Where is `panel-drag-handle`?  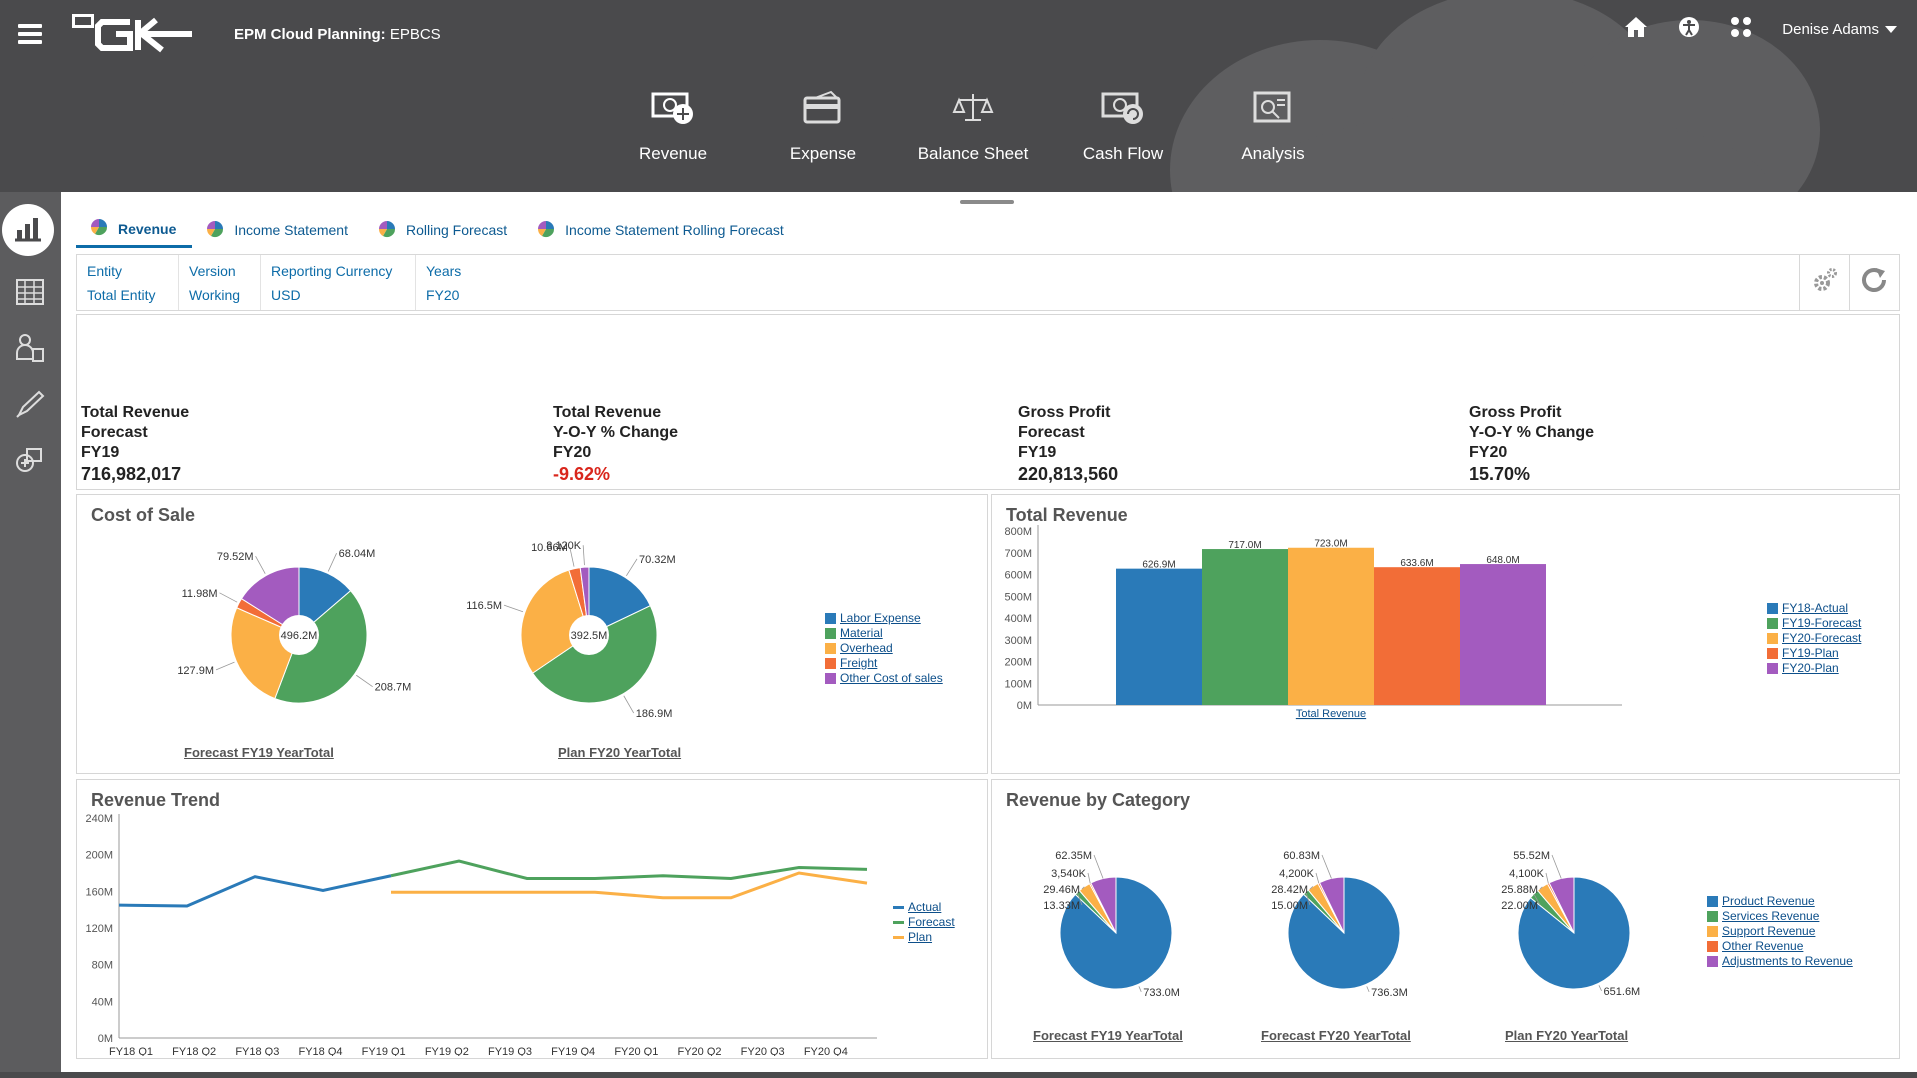 panel-drag-handle is located at coordinates (987, 202).